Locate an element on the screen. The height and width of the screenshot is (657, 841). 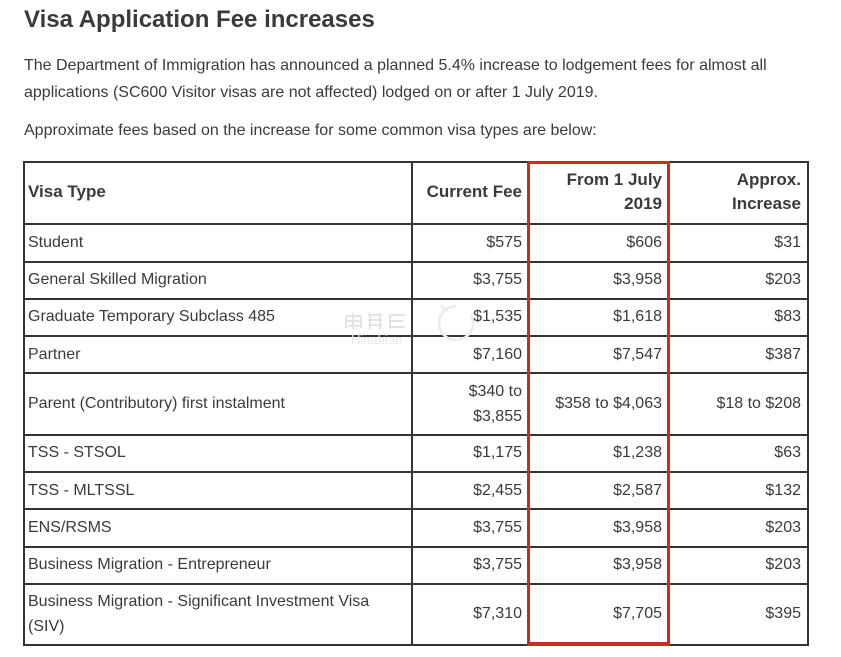
svg-text: Hinabian is located at coordinates (376, 339).